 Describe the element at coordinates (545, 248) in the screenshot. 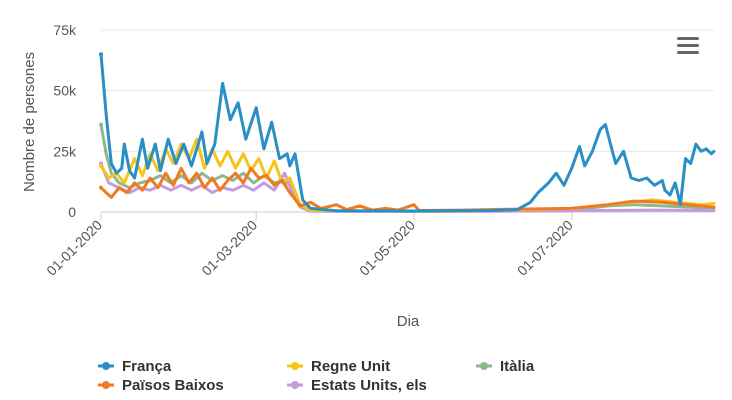

I see `x-tick-label: 01-07-2020` at that location.